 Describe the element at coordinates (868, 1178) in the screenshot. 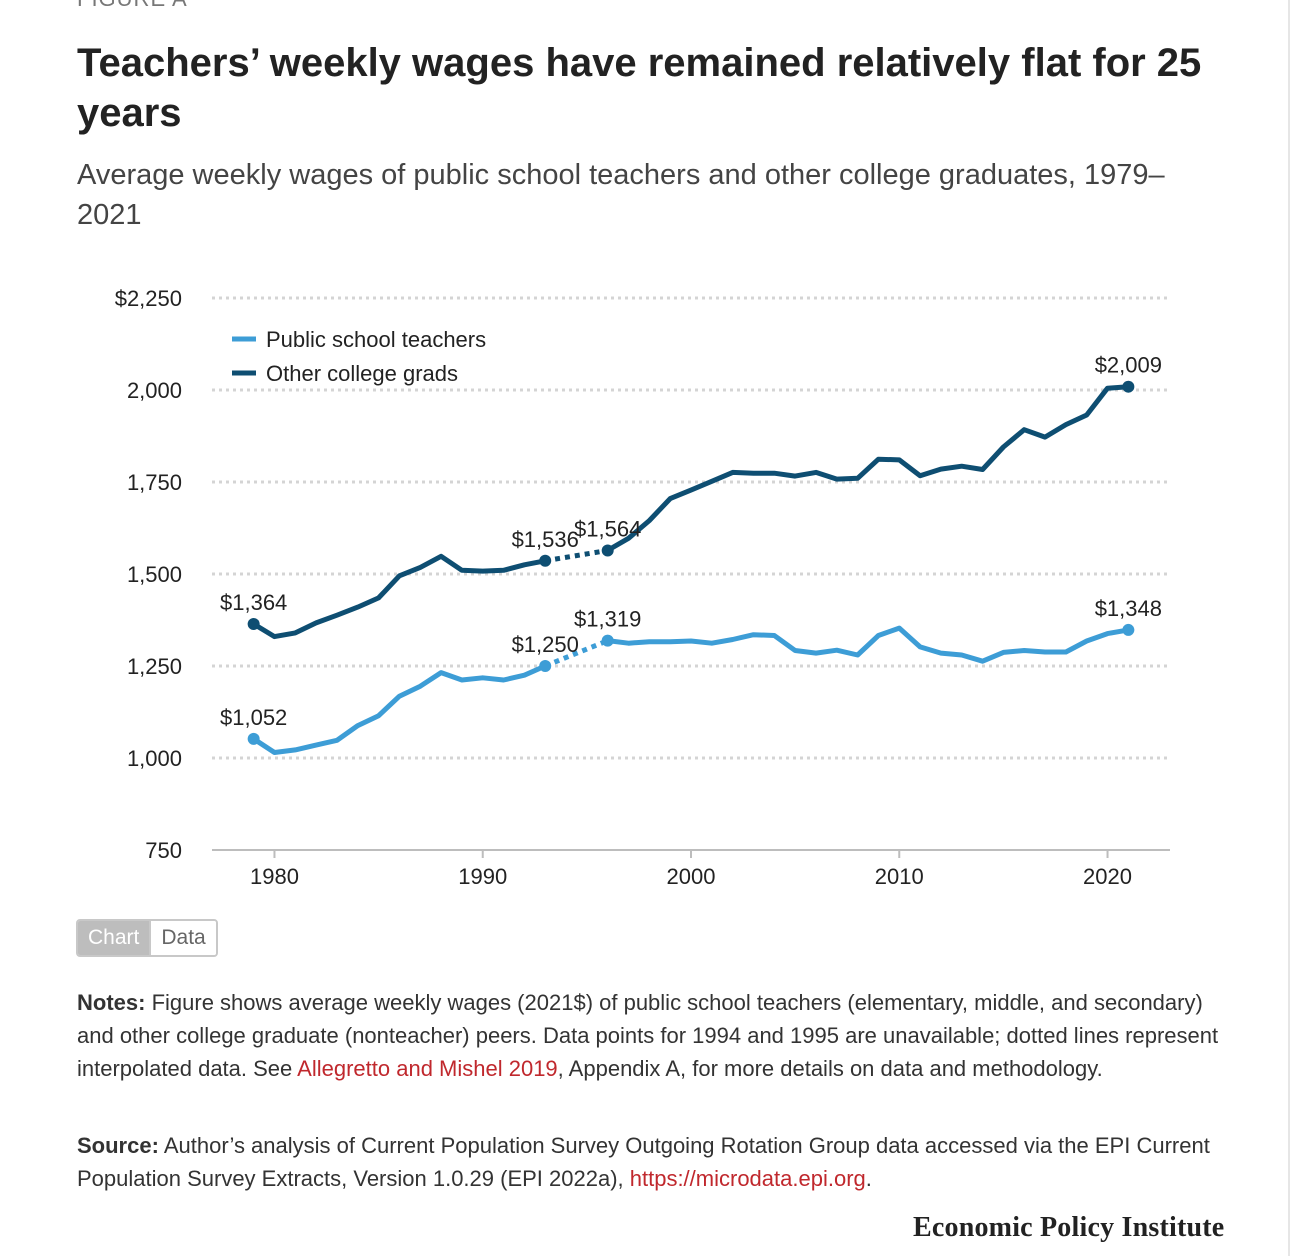

I see `source-text-after: .` at that location.